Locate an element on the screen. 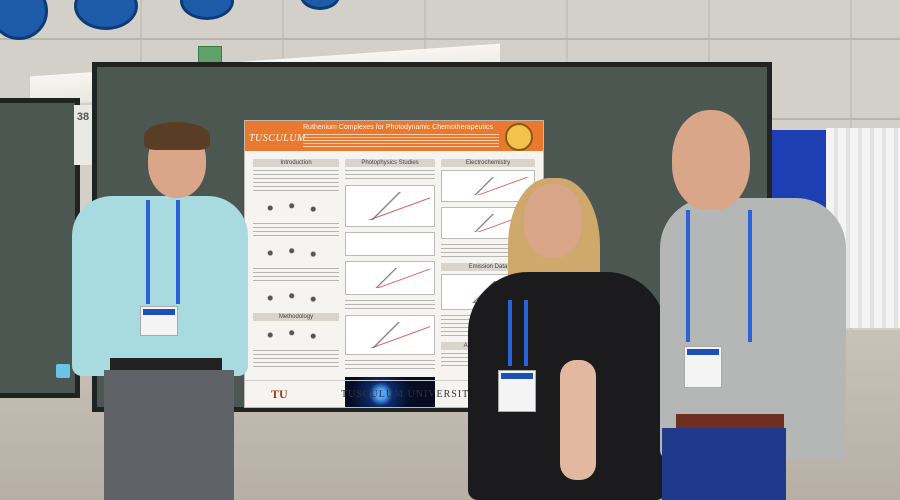 The image size is (900, 500). luminescence-photo is located at coordinates (390, 392).